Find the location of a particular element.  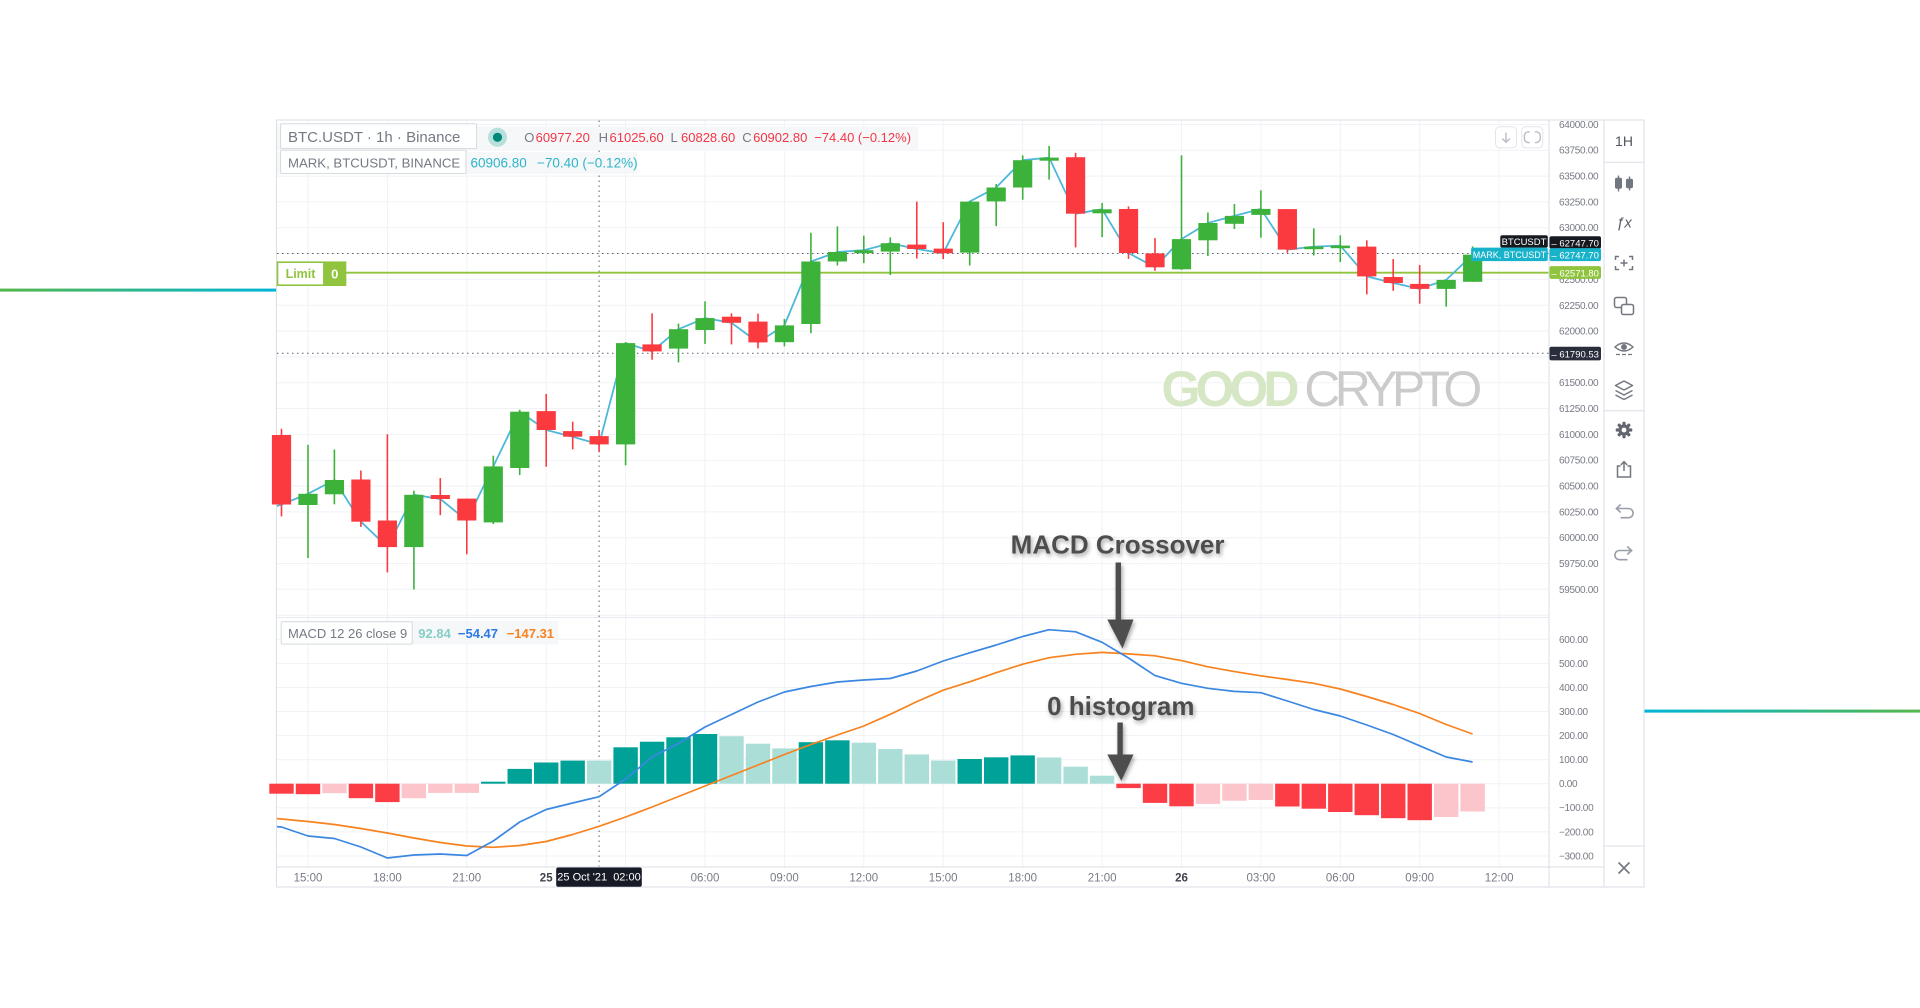

svg-text: MACD Crossover is located at coordinates (1118, 545).